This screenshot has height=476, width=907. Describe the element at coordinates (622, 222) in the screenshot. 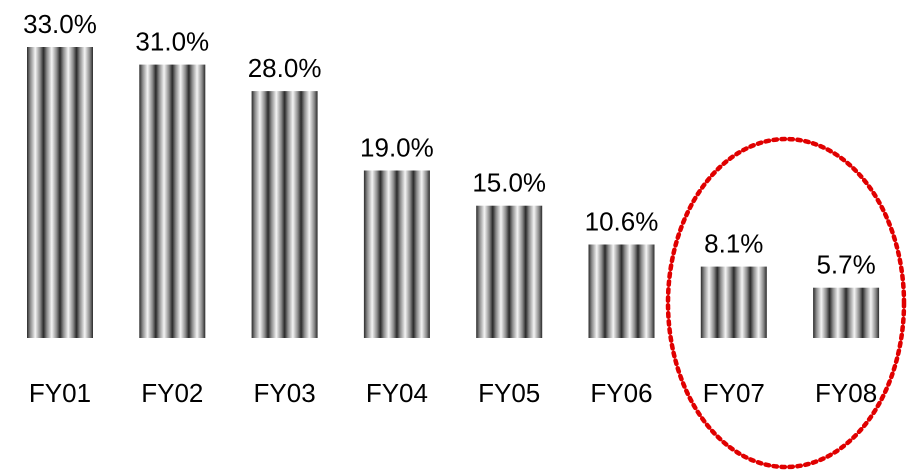

I see `value-label-fy06: 10.6%` at that location.